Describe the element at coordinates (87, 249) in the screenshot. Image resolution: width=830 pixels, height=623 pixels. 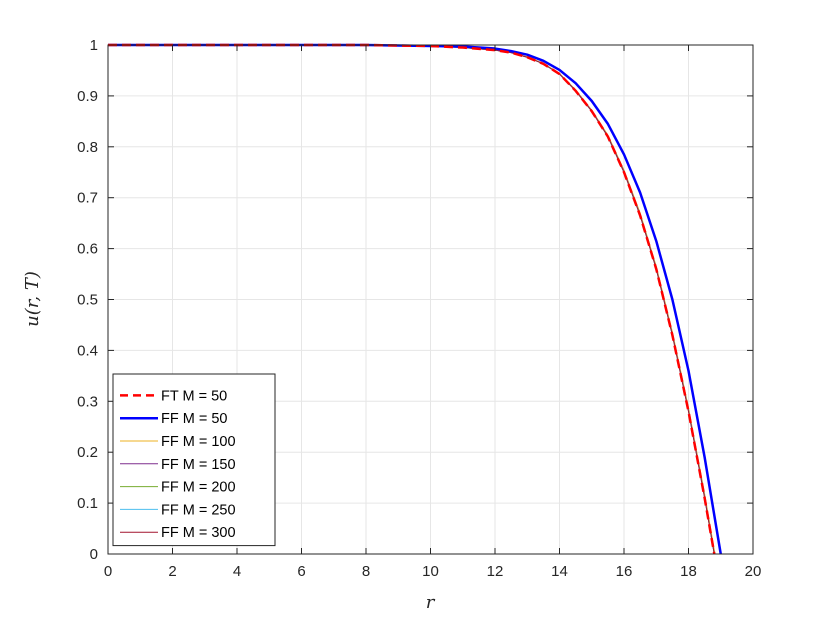
I see `y-tick-label: 0.6` at that location.